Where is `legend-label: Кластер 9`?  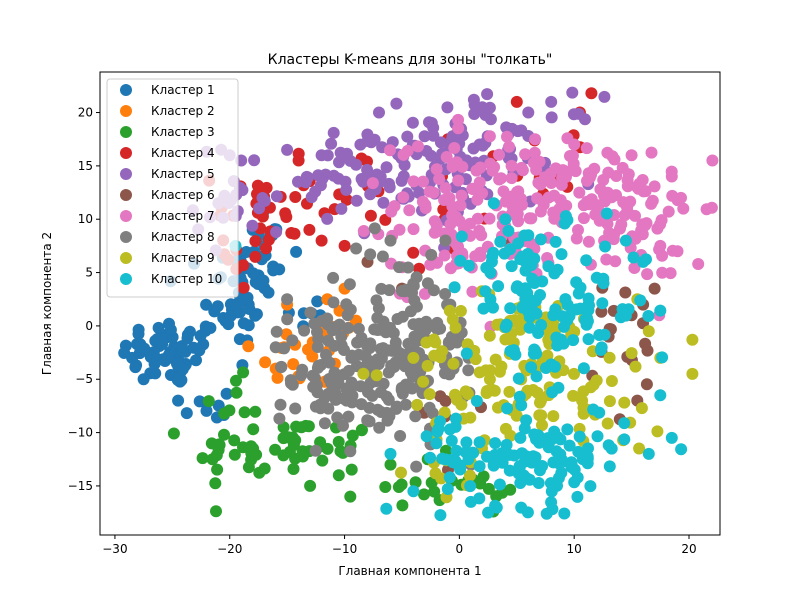
legend-label: Кластер 9 is located at coordinates (183, 258).